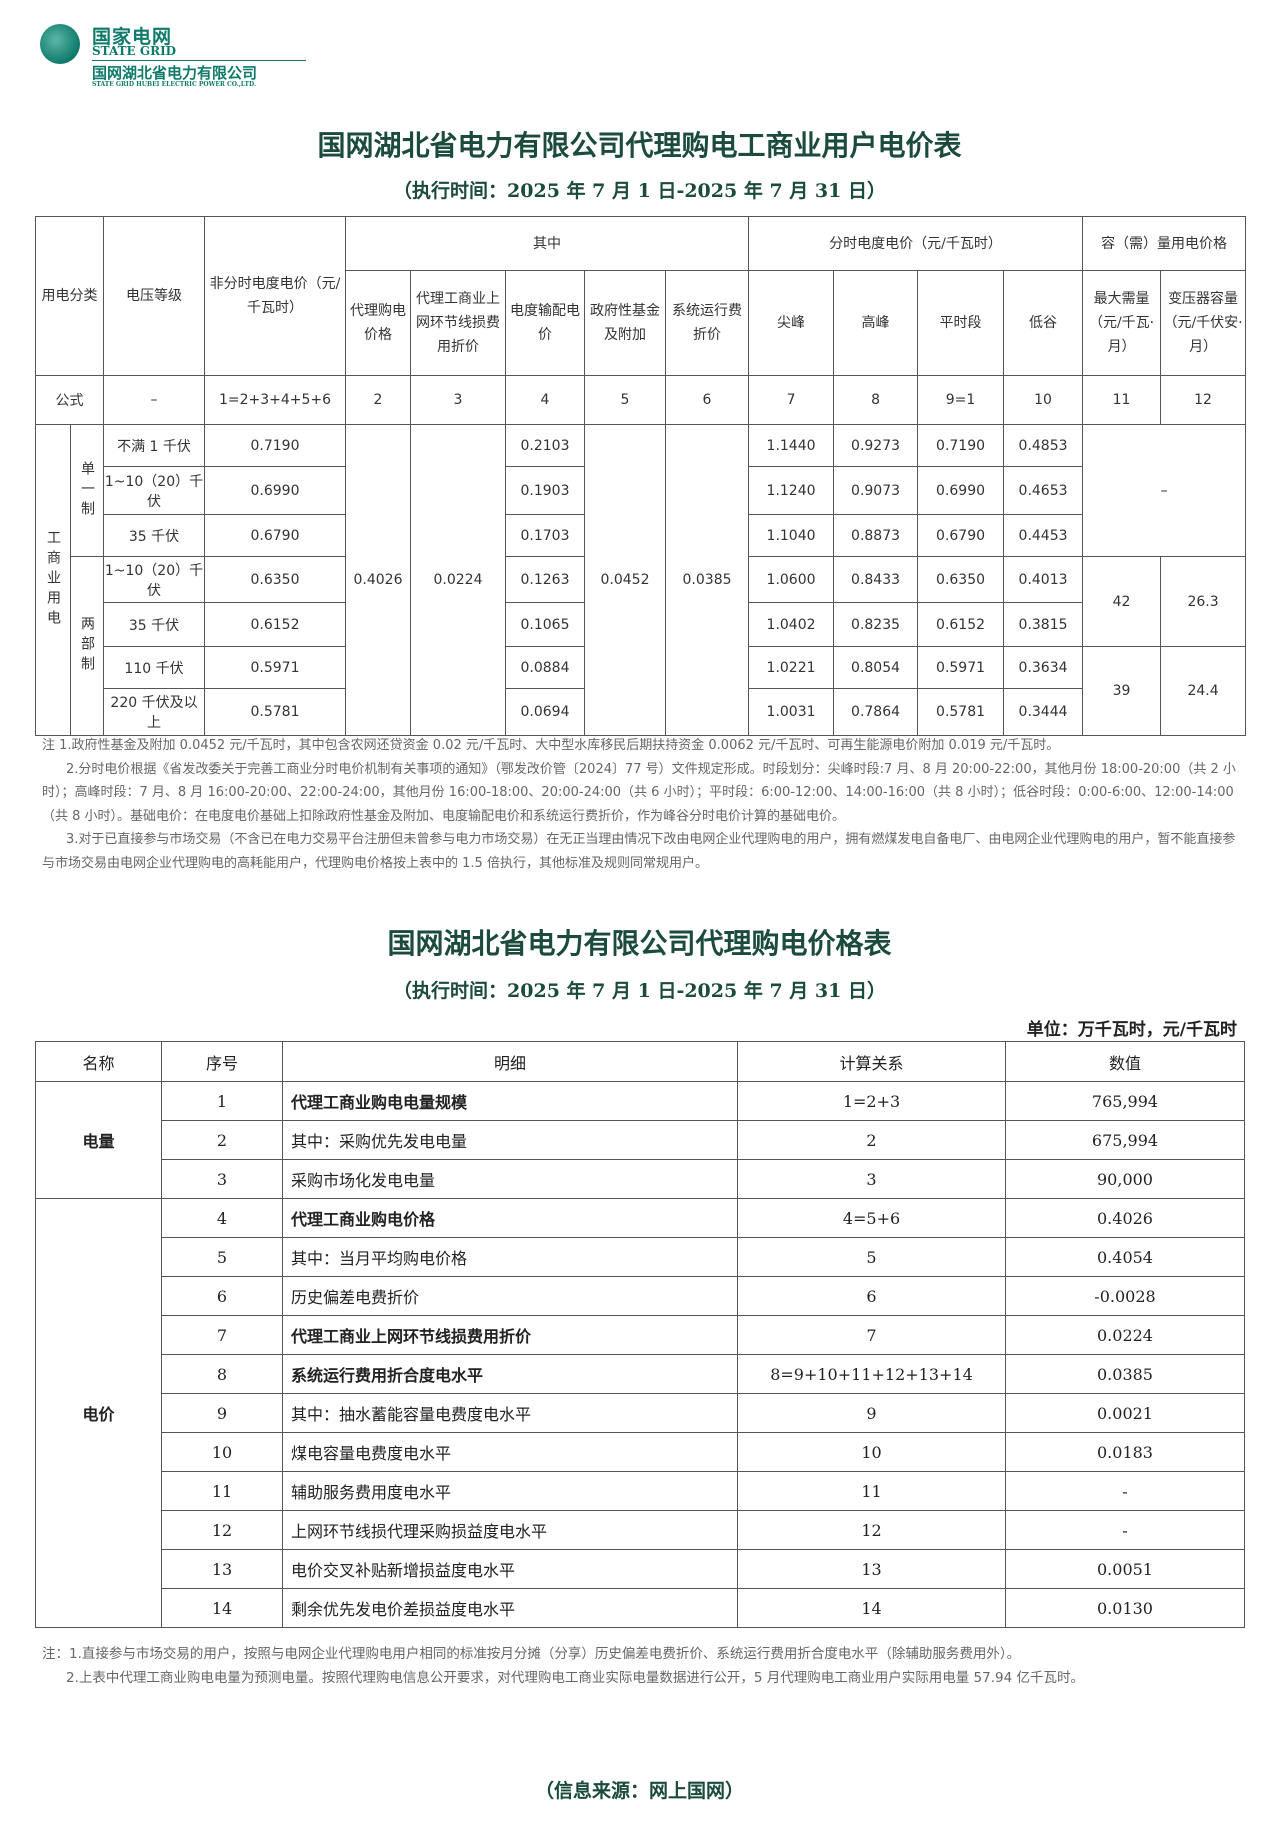  Describe the element at coordinates (1164, 243) in the screenshot. I see `header-capacity: 容（需）量用电价格` at that location.